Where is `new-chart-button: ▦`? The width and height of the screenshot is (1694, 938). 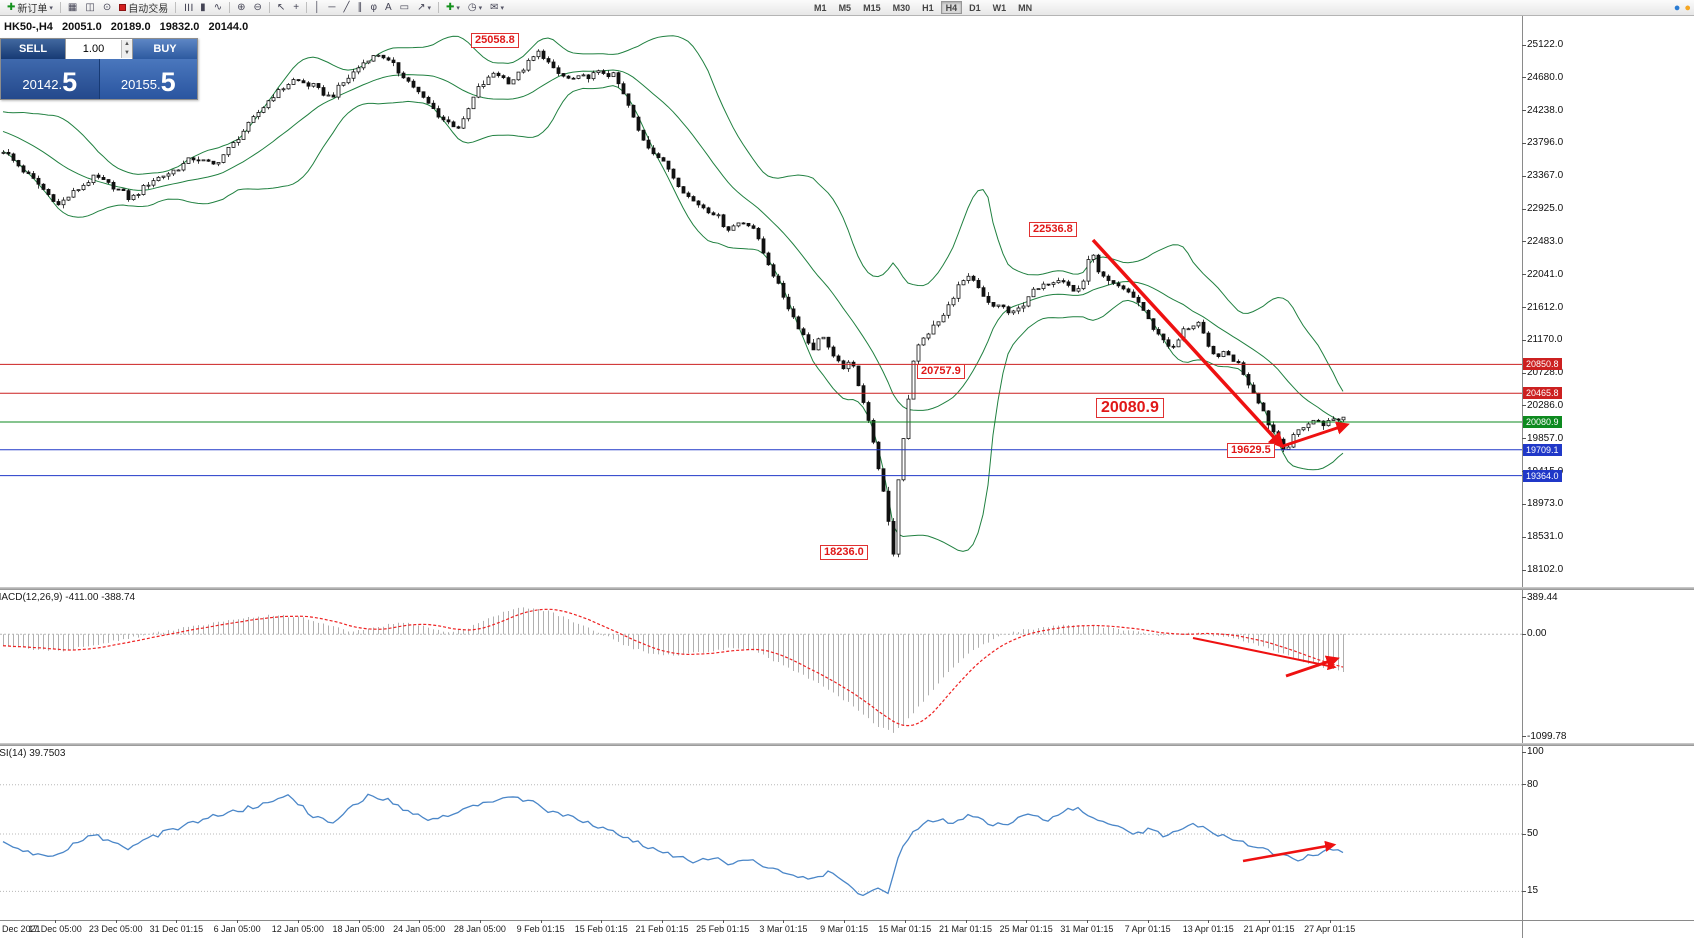 new-chart-button: ▦ is located at coordinates (72, 8).